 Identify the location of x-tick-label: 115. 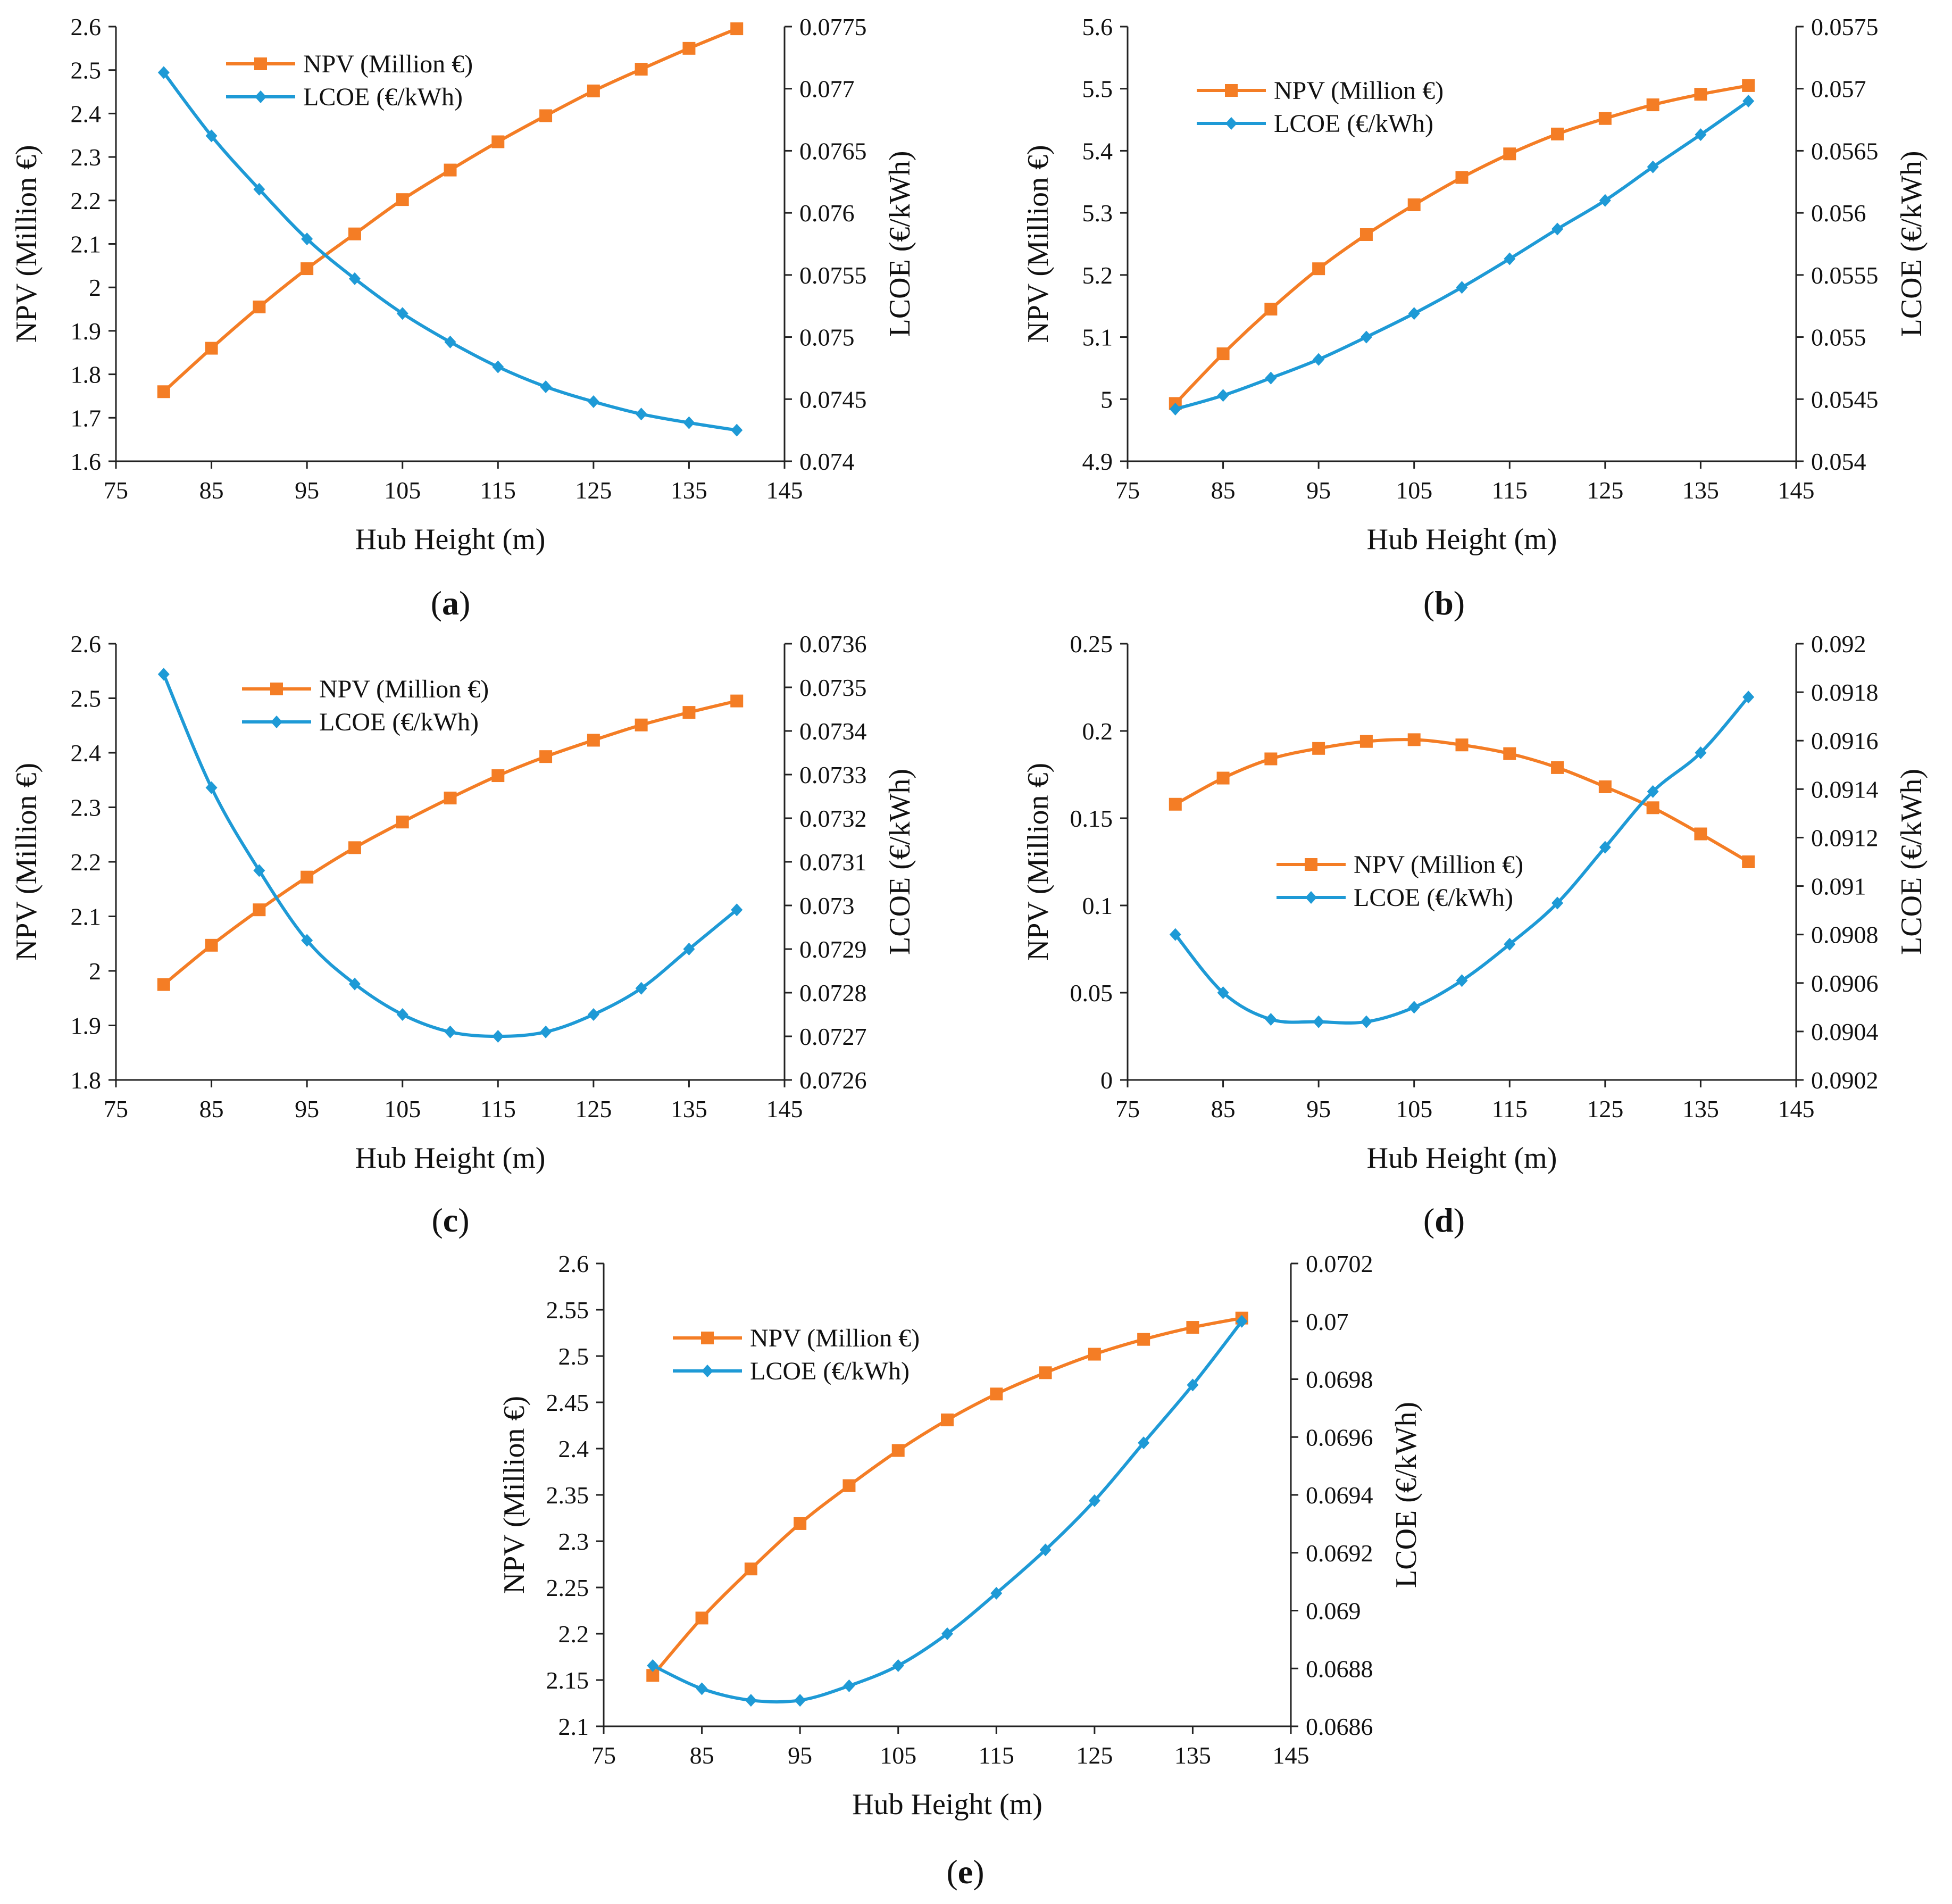
(498, 491).